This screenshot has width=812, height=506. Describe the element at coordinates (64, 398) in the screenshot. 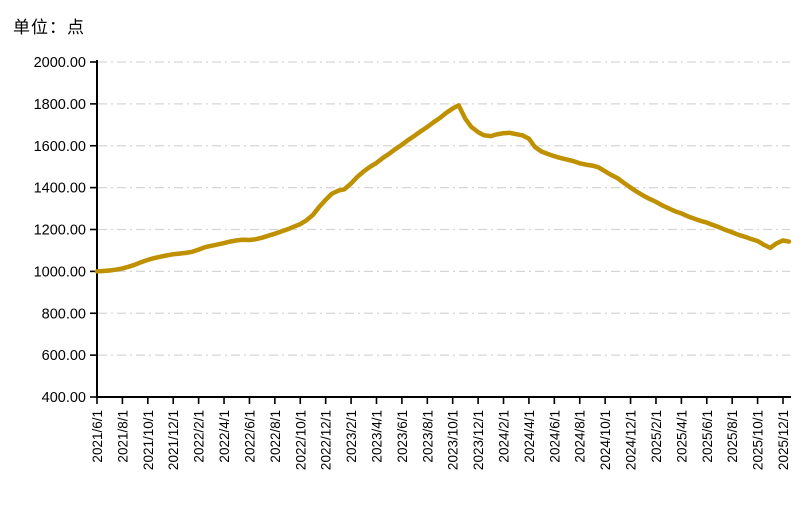

I see `y-tick-label: 400.00` at that location.